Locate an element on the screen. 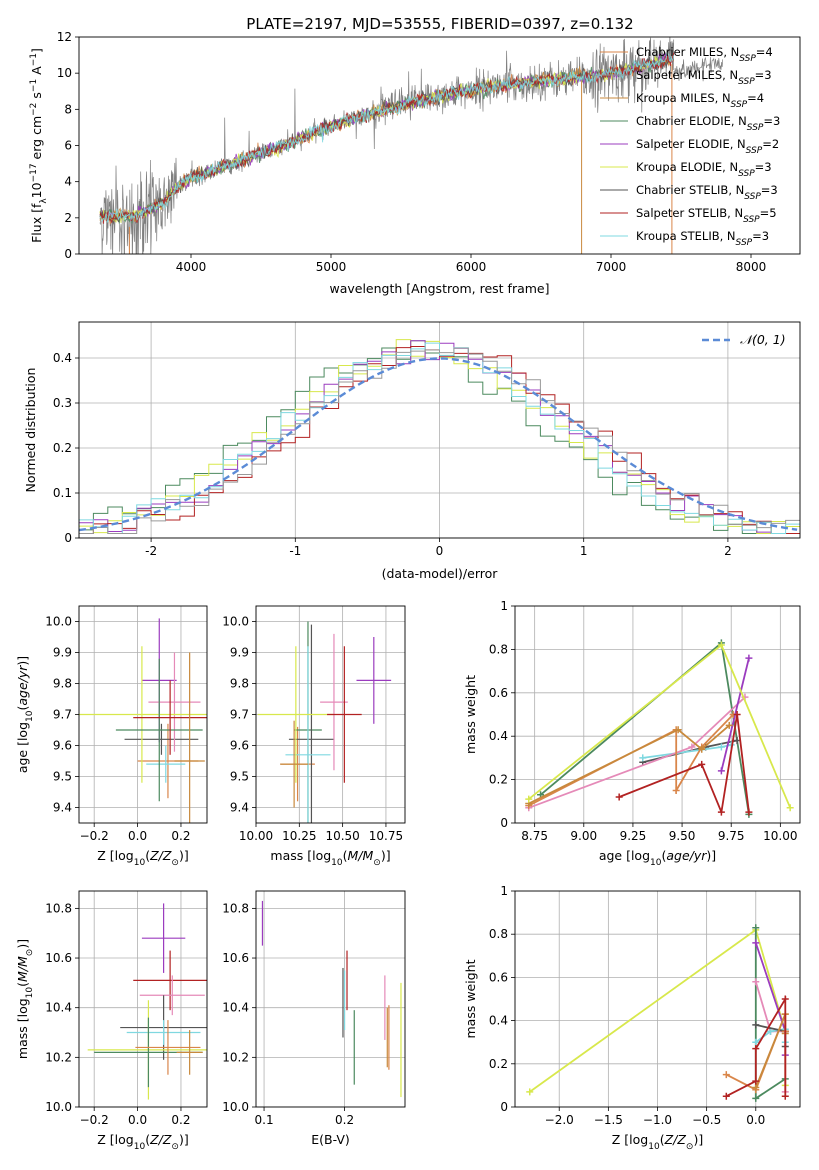 Image resolution: width=819 pixels, height=1170 pixels. x-axis-label-part: 10 is located at coordinates (337, 863).